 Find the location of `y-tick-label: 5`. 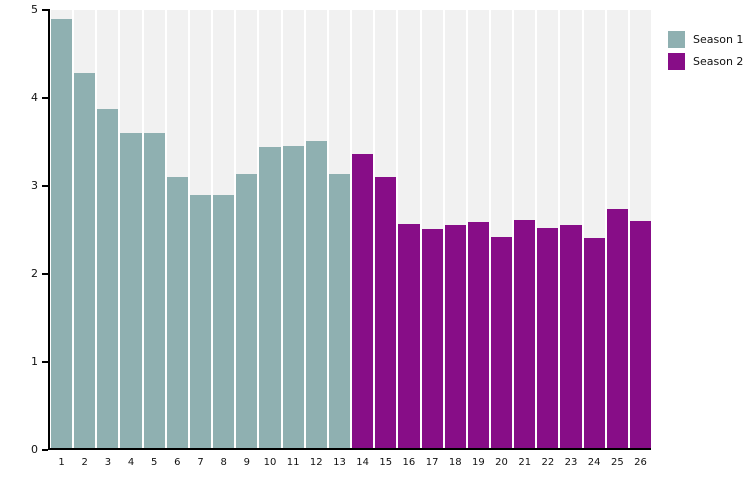

y-tick-label: 5 is located at coordinates (34, 9).